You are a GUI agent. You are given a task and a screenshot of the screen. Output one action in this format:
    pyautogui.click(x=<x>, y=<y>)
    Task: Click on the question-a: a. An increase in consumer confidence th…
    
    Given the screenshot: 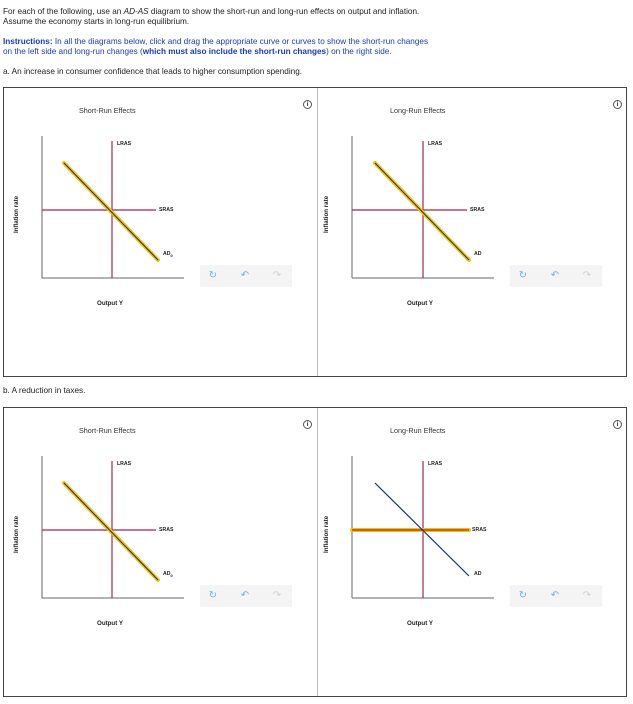 What is the action you would take?
    pyautogui.click(x=153, y=71)
    